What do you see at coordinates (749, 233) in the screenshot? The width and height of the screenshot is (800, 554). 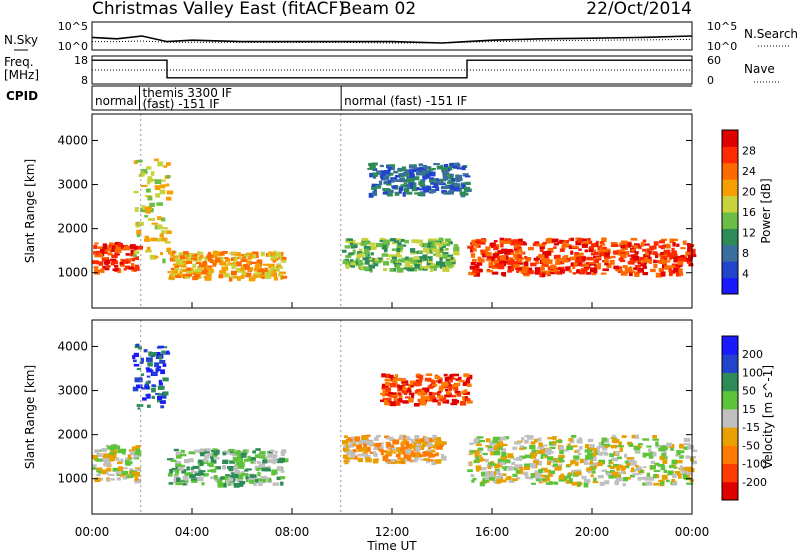 I see `power-colorbar-tick: 12` at bounding box center [749, 233].